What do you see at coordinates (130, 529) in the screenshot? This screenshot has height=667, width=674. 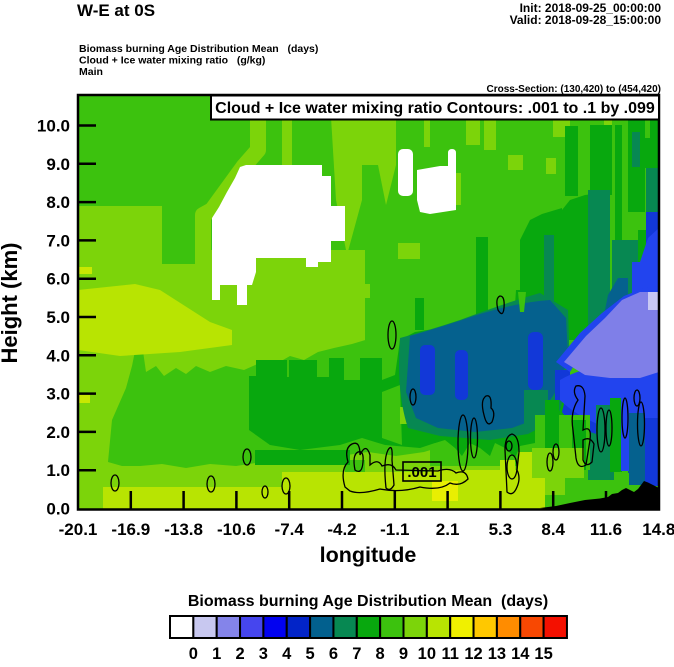 I see `svg-text: -16.9` at bounding box center [130, 529].